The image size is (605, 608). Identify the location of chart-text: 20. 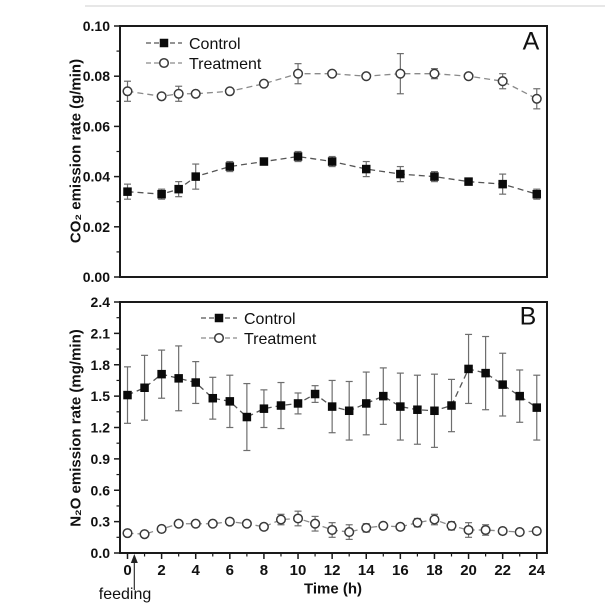
(468, 570).